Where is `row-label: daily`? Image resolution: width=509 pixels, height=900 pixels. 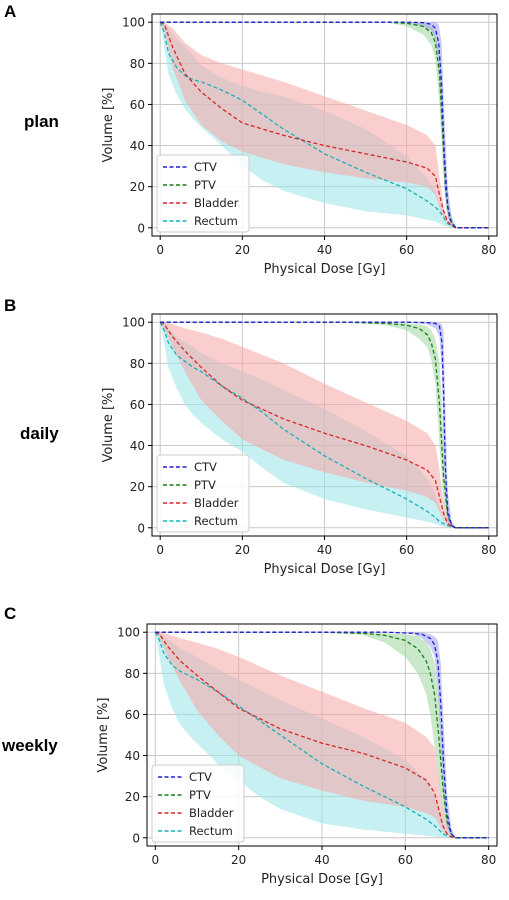 row-label: daily is located at coordinates (39, 433).